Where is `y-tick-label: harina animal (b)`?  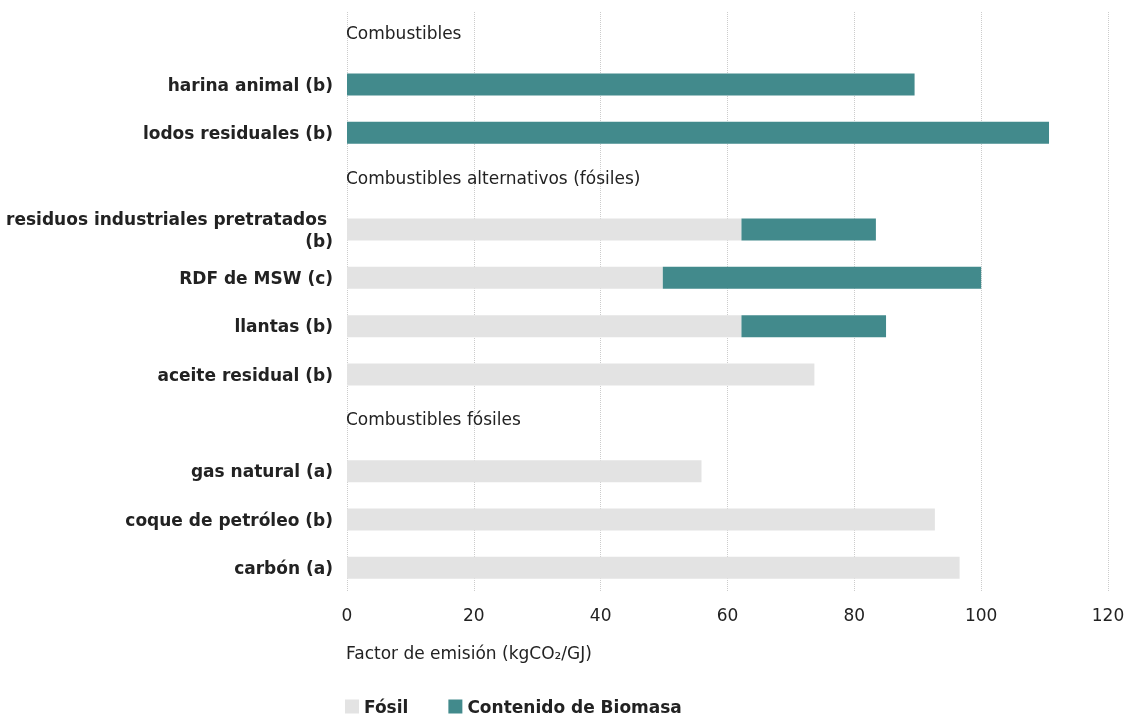 y-tick-label: harina animal (b) is located at coordinates (250, 84).